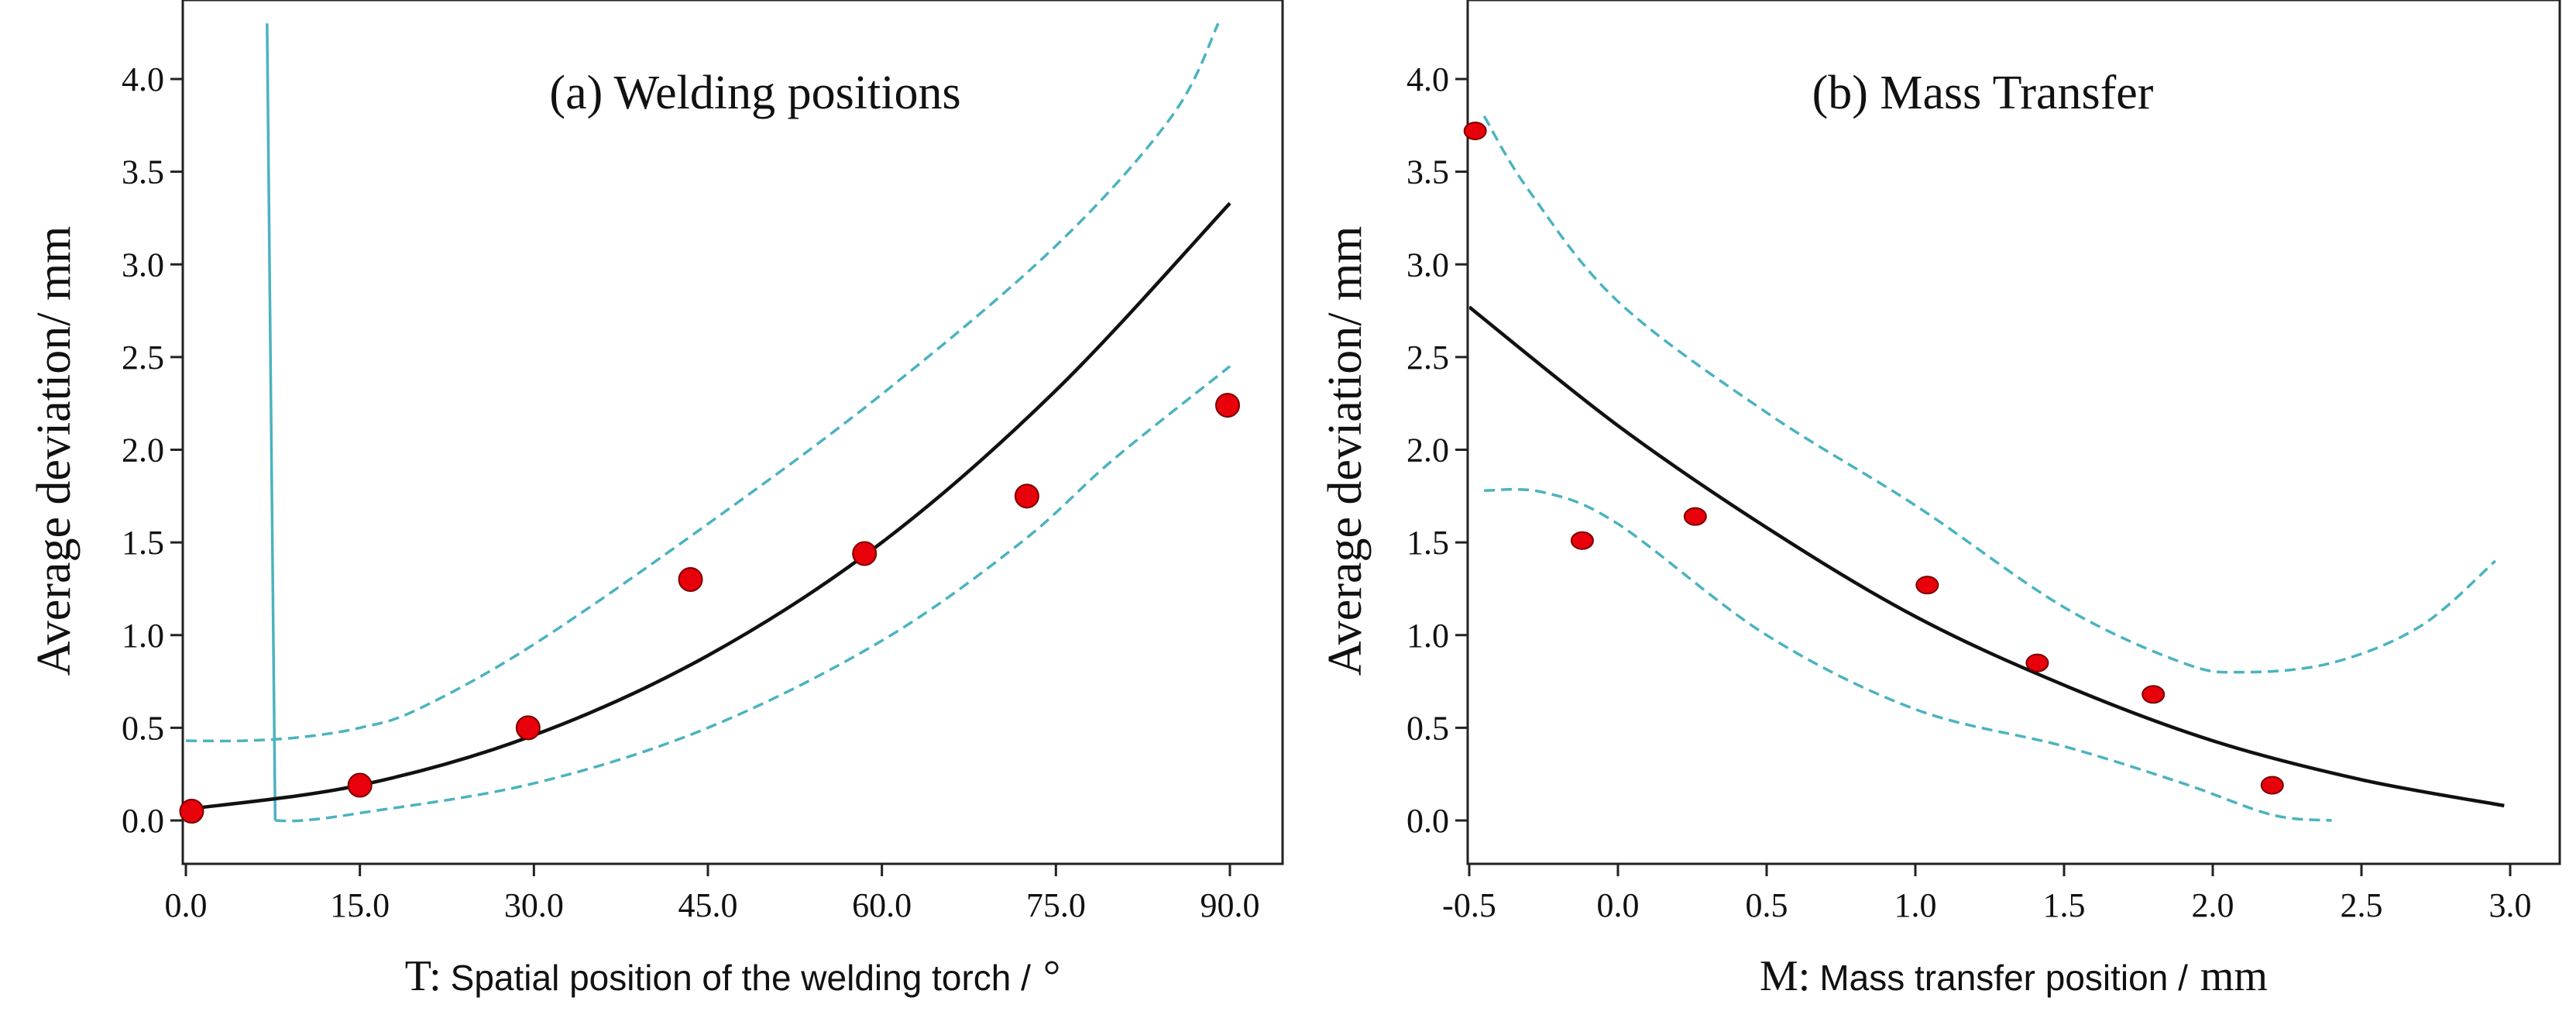 This screenshot has width=2576, height=1025. I want to click on panel-b-y-tick-label: 3.5, so click(1427, 172).